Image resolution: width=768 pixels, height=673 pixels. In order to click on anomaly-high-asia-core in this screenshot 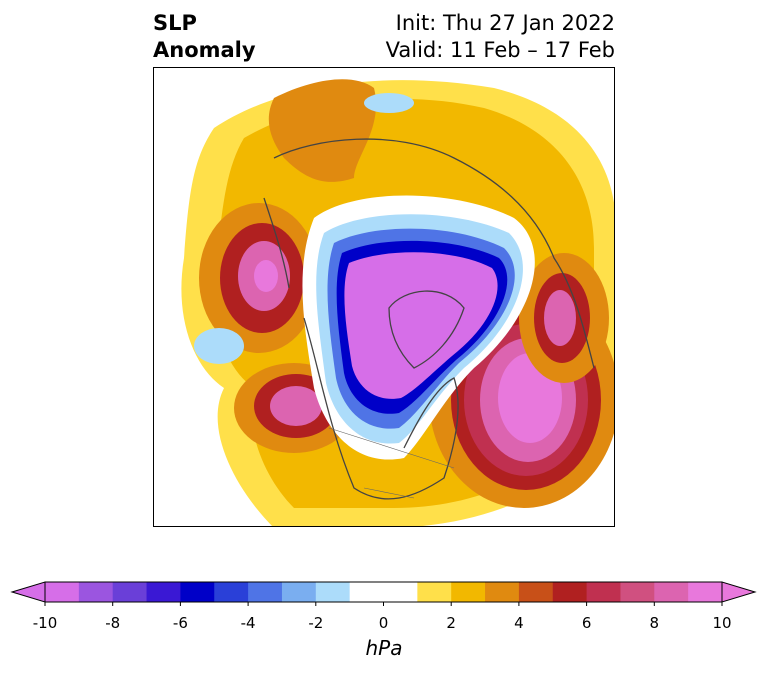, I will do `click(560, 318)`.